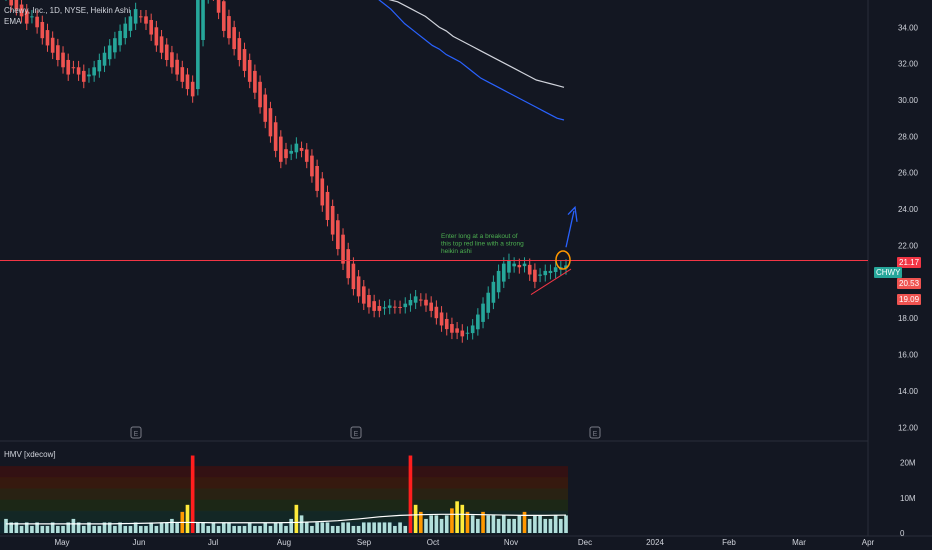 The height and width of the screenshot is (550, 932). Describe the element at coordinates (908, 64) in the screenshot. I see `y-tick-label: 32.00` at that location.